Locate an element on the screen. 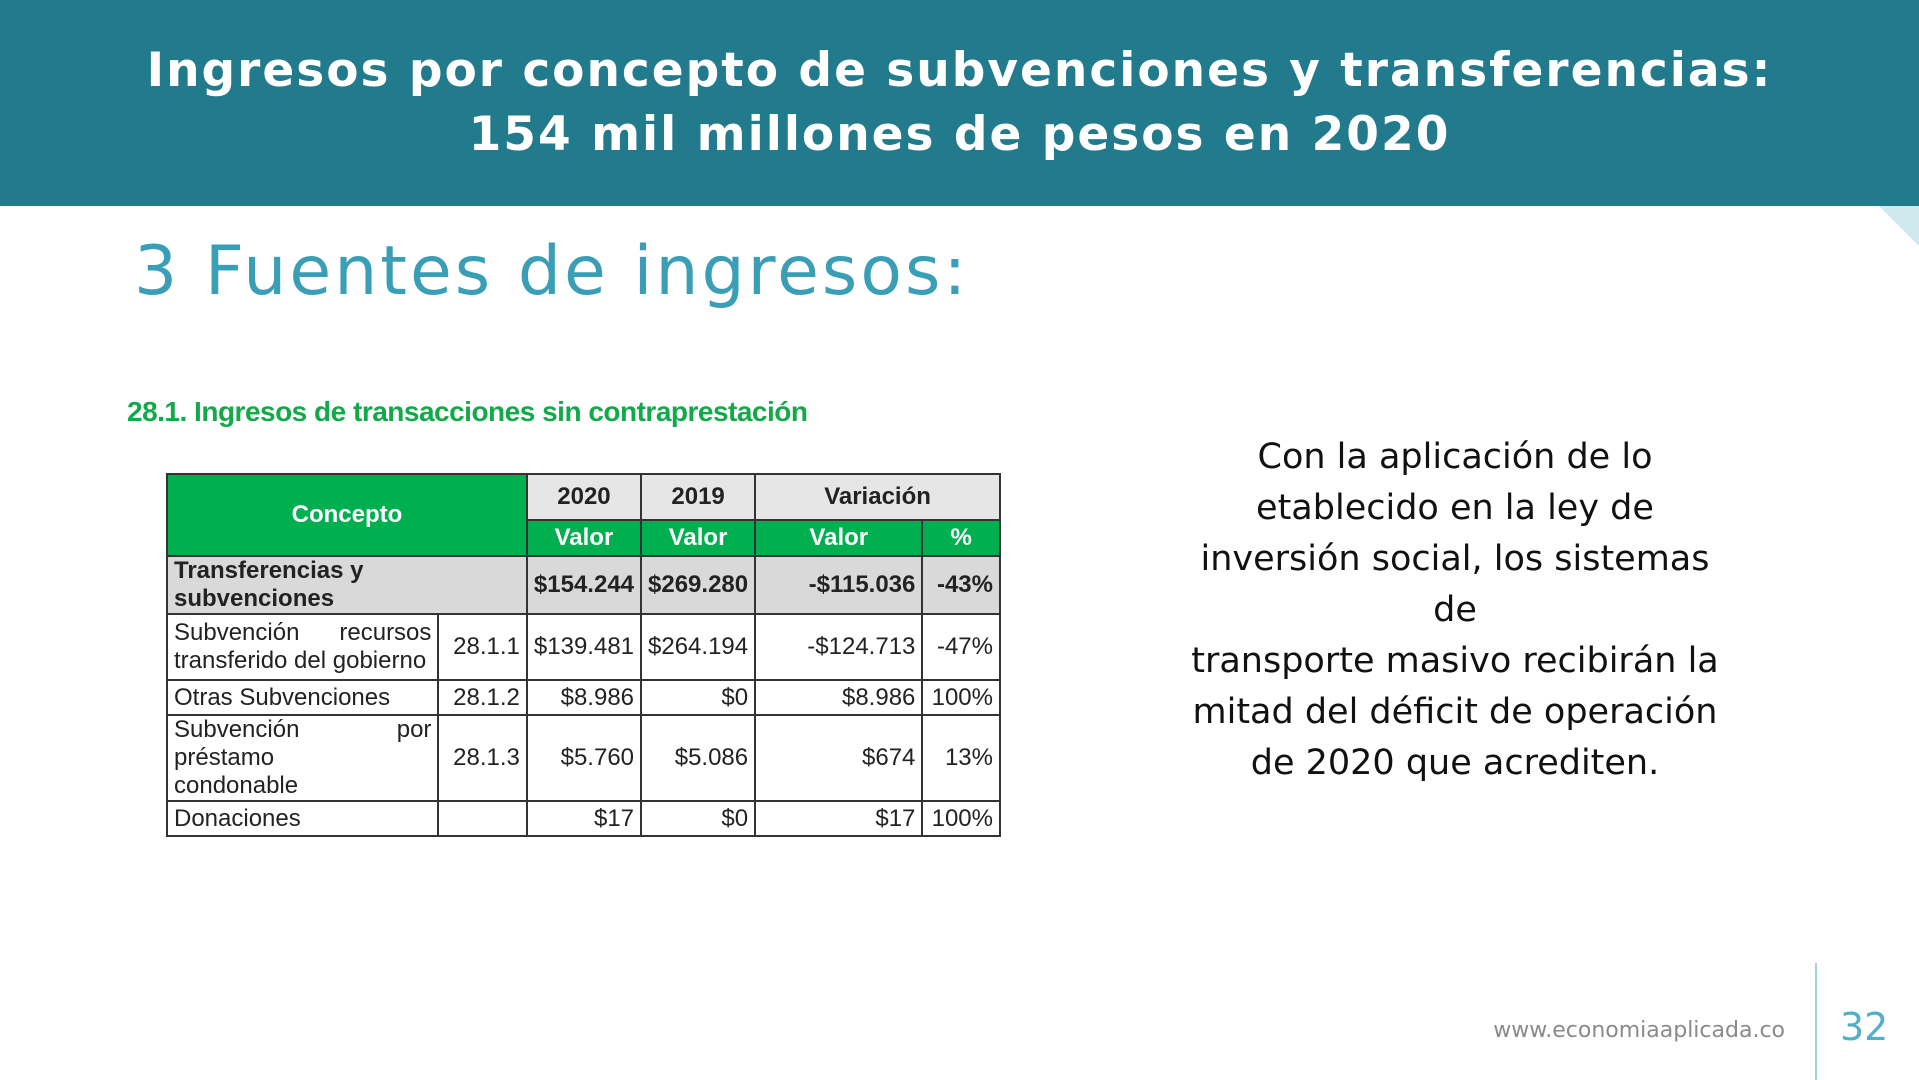  subheader-valor-2019: Valor is located at coordinates (698, 538).